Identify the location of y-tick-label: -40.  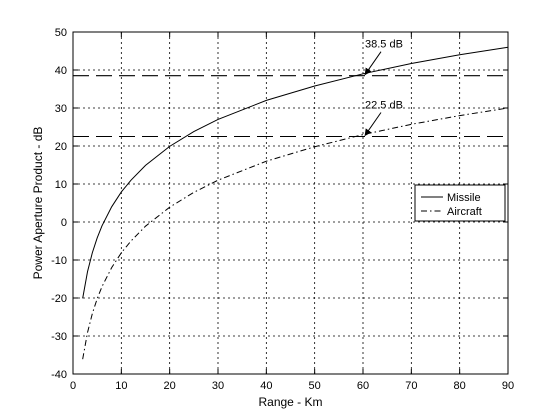
(59, 375).